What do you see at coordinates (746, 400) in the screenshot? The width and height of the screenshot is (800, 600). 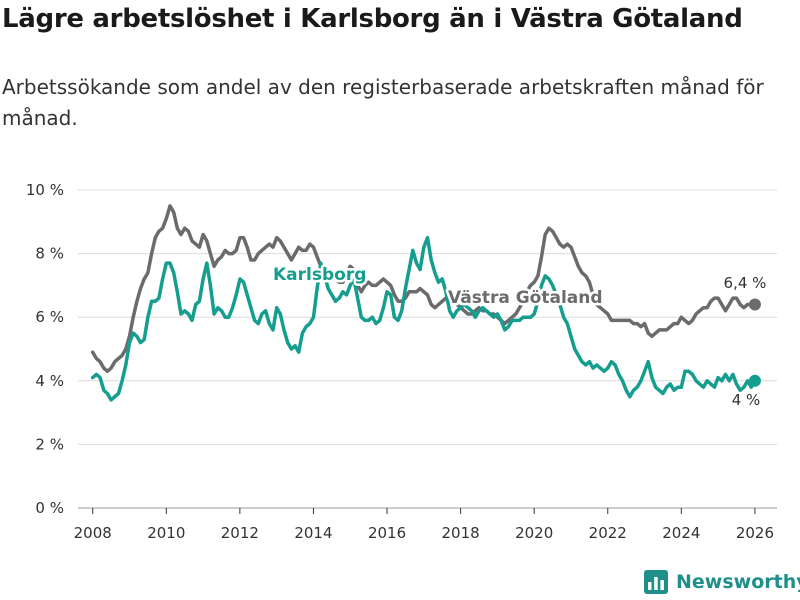 I see `end-value-label: 4 %` at bounding box center [746, 400].